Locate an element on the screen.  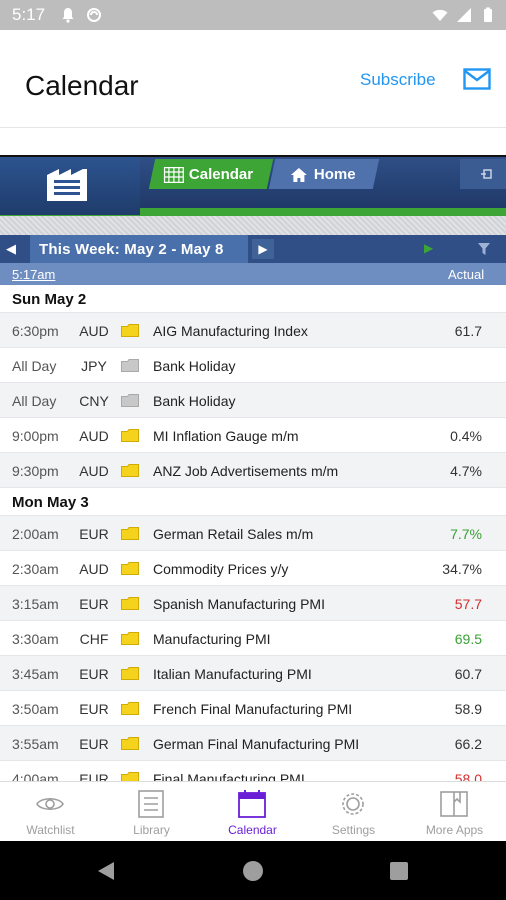
event-name: ANZ Job Advertisements m/m is located at coordinates (246, 471).